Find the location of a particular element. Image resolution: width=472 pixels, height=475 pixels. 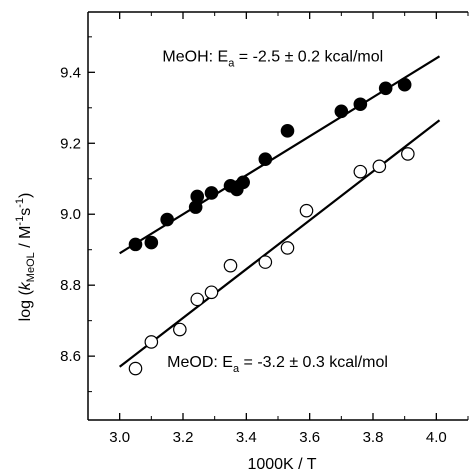

y-axis-title-k: k is located at coordinates (25, 285).